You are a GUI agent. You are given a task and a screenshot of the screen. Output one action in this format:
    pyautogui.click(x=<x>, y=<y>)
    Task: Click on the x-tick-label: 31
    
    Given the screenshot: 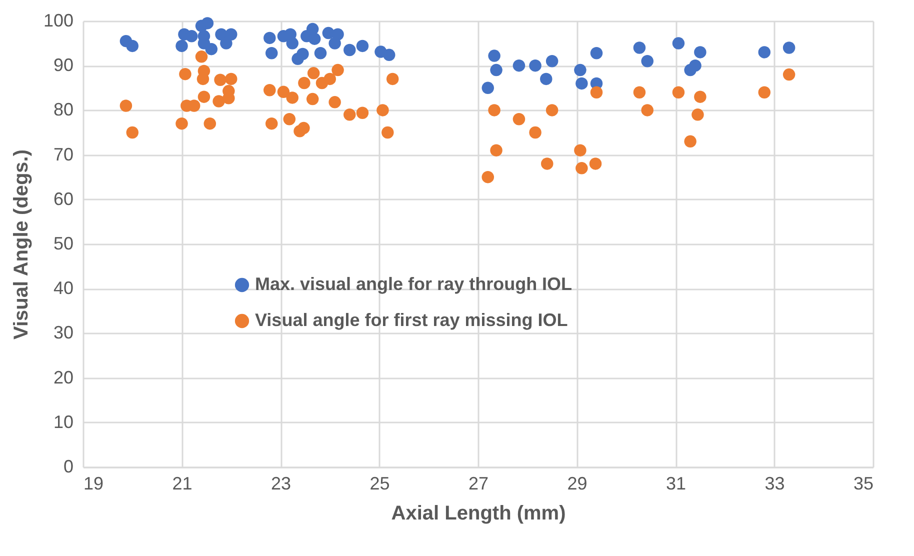 What is the action you would take?
    pyautogui.click(x=676, y=484)
    